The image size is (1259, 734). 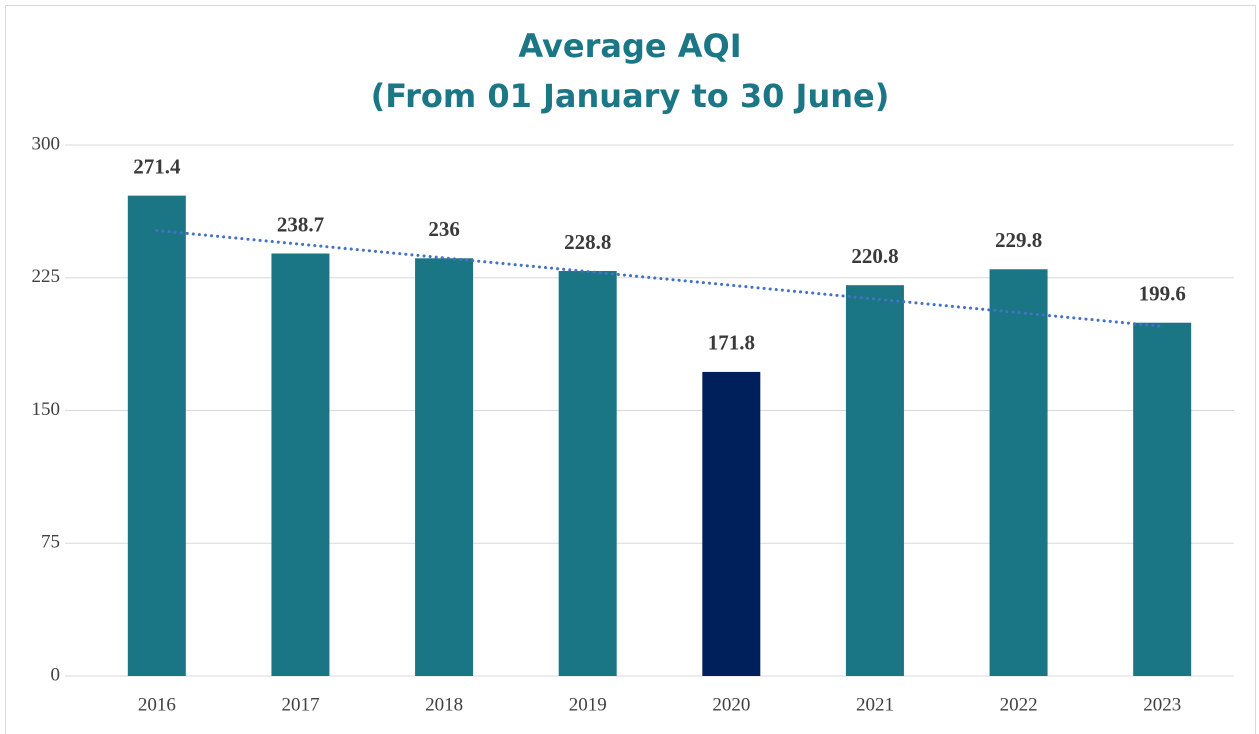 What do you see at coordinates (630, 96) in the screenshot?
I see `chart-title: (From 01 January to 30 June)` at bounding box center [630, 96].